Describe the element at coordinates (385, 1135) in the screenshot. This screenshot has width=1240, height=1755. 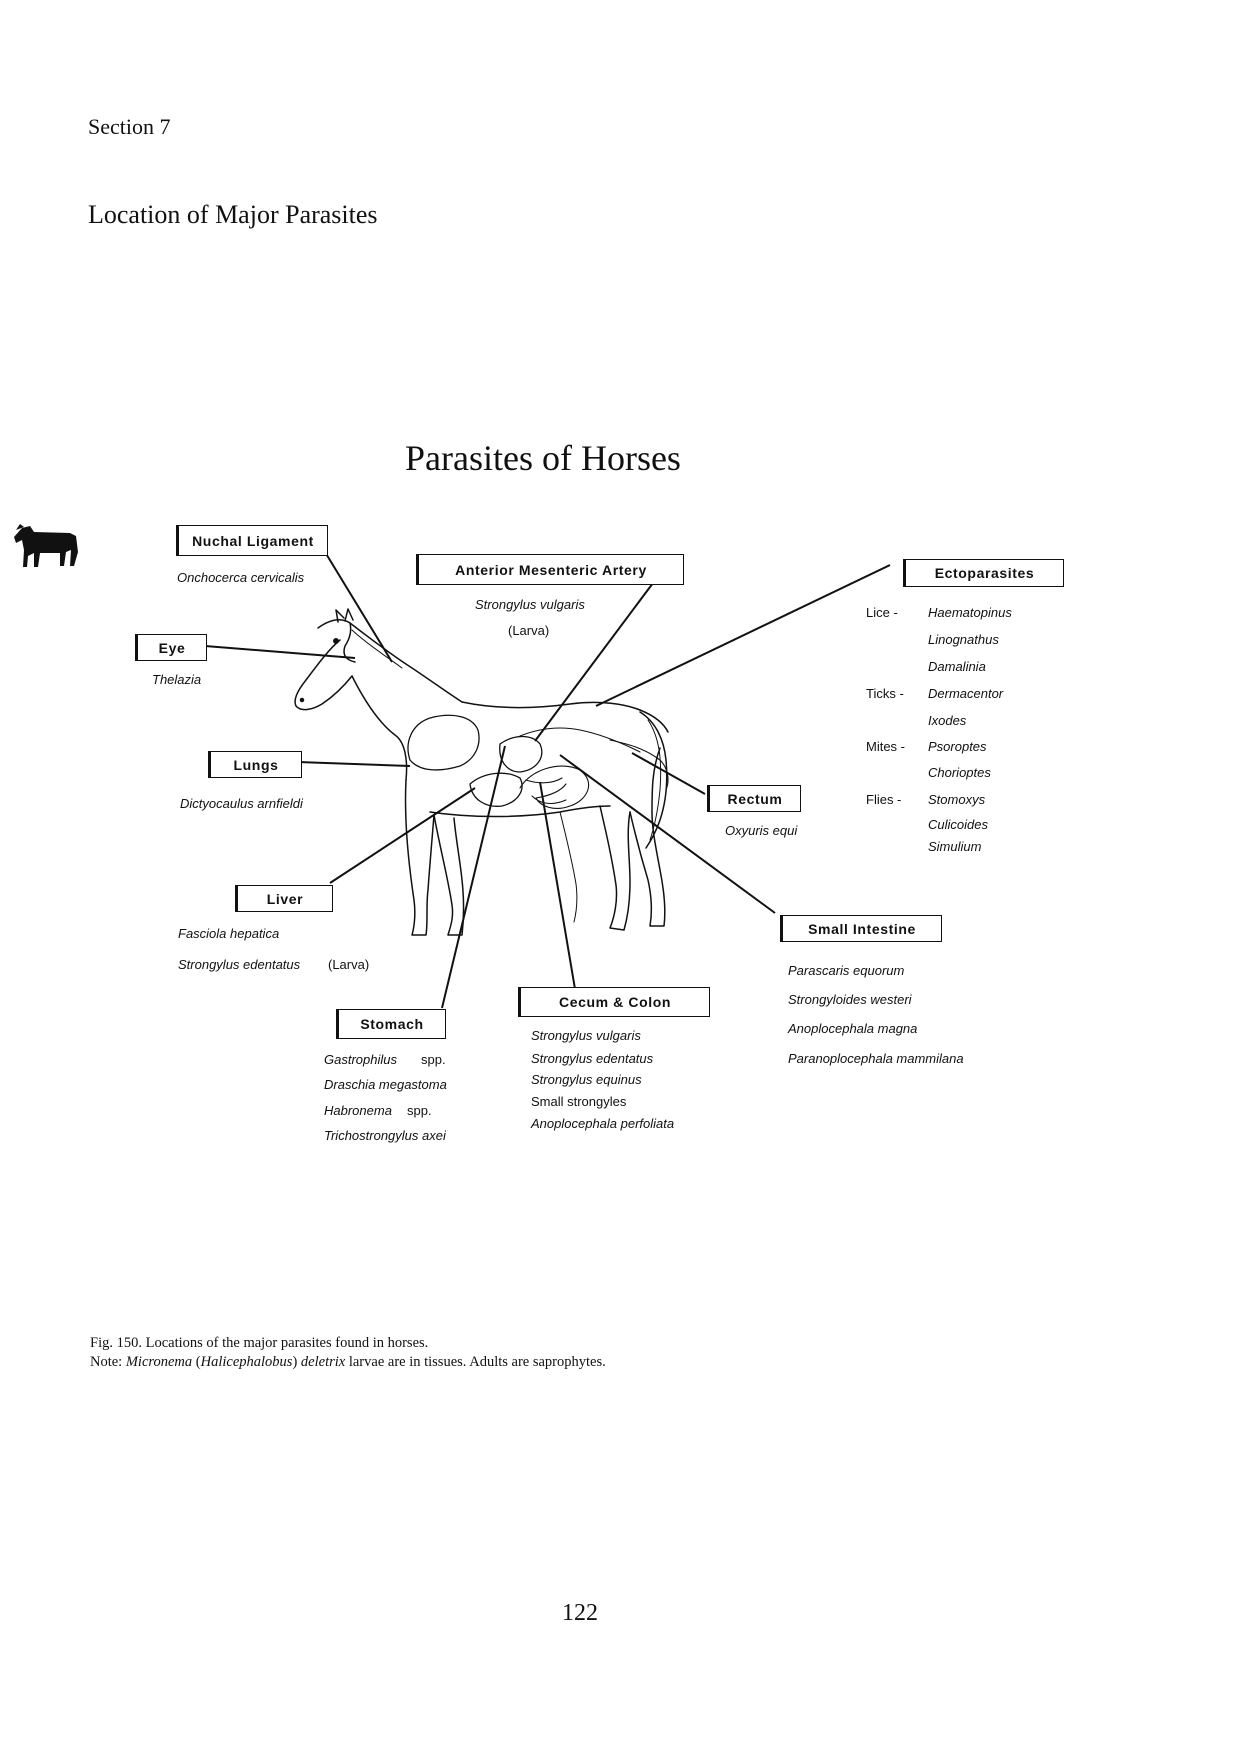
I see `stomach-parasite-4: Trichostrongylus axei` at that location.